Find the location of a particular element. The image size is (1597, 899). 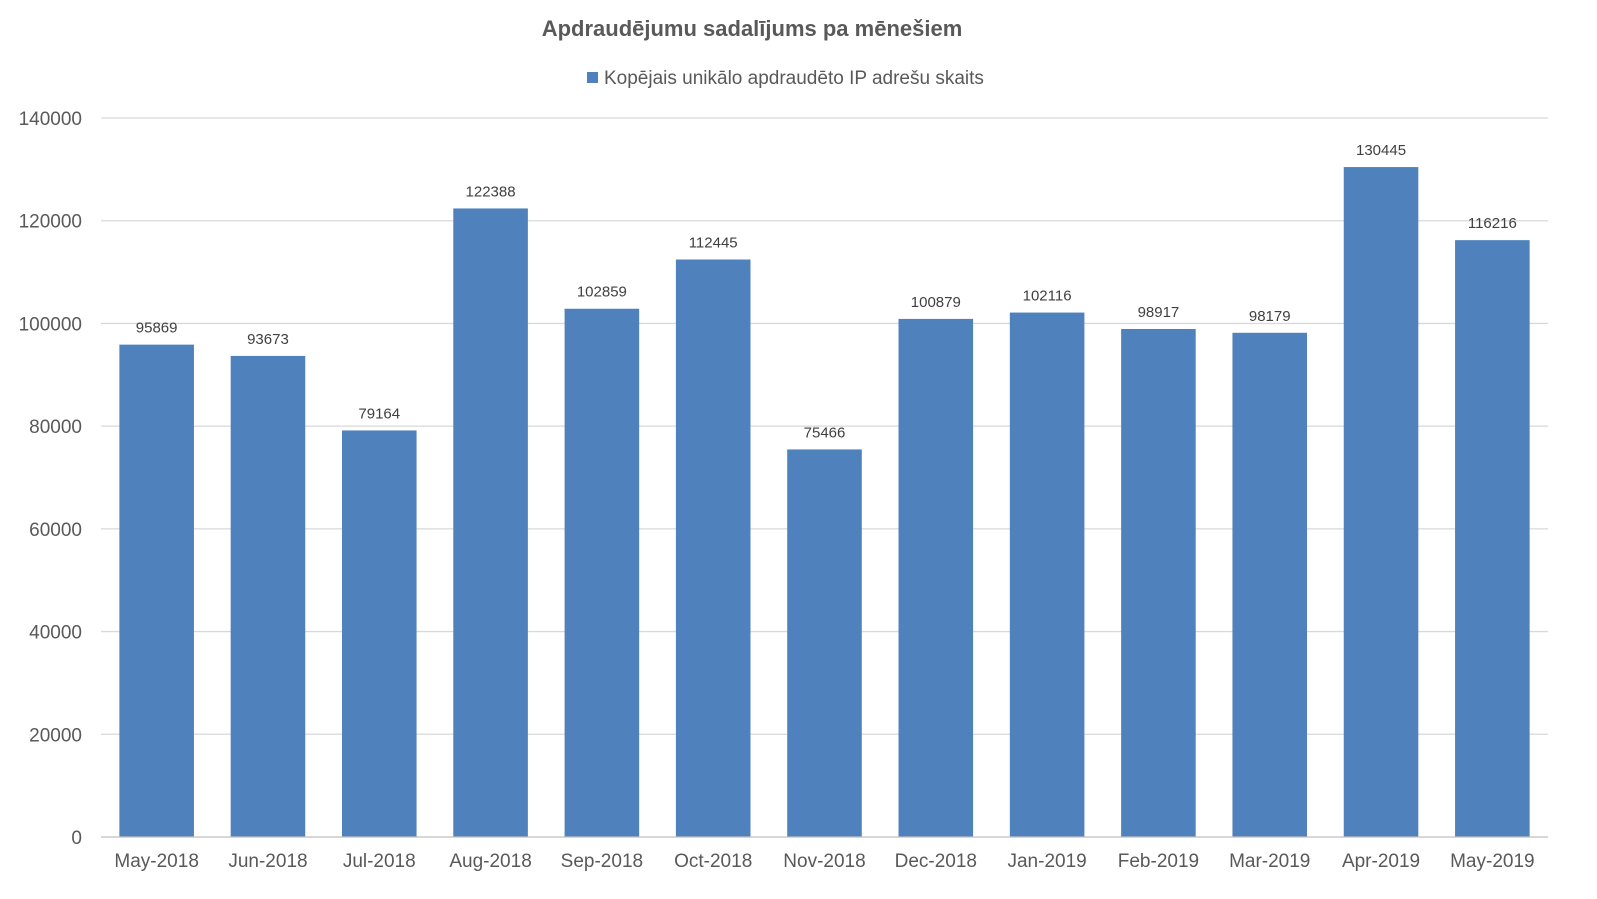

y-tick-label: 100000 is located at coordinates (50, 324).